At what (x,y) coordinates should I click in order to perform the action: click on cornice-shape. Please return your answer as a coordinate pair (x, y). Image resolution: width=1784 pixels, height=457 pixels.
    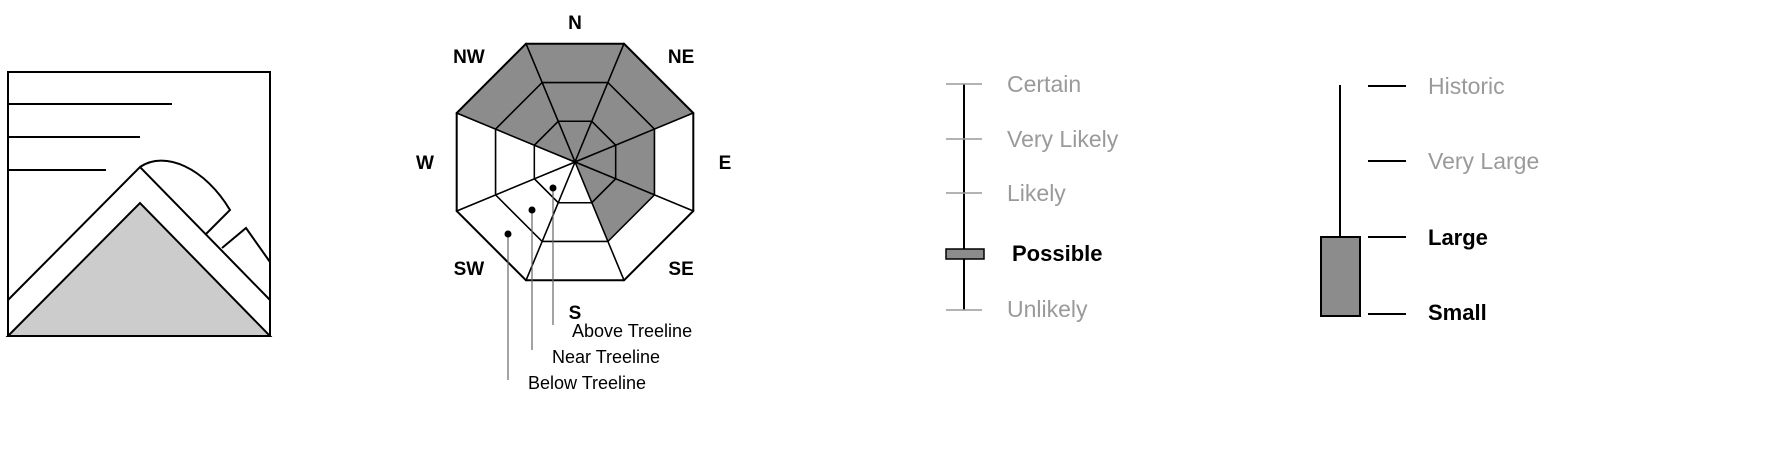
    Looking at the image, I should click on (185, 197).